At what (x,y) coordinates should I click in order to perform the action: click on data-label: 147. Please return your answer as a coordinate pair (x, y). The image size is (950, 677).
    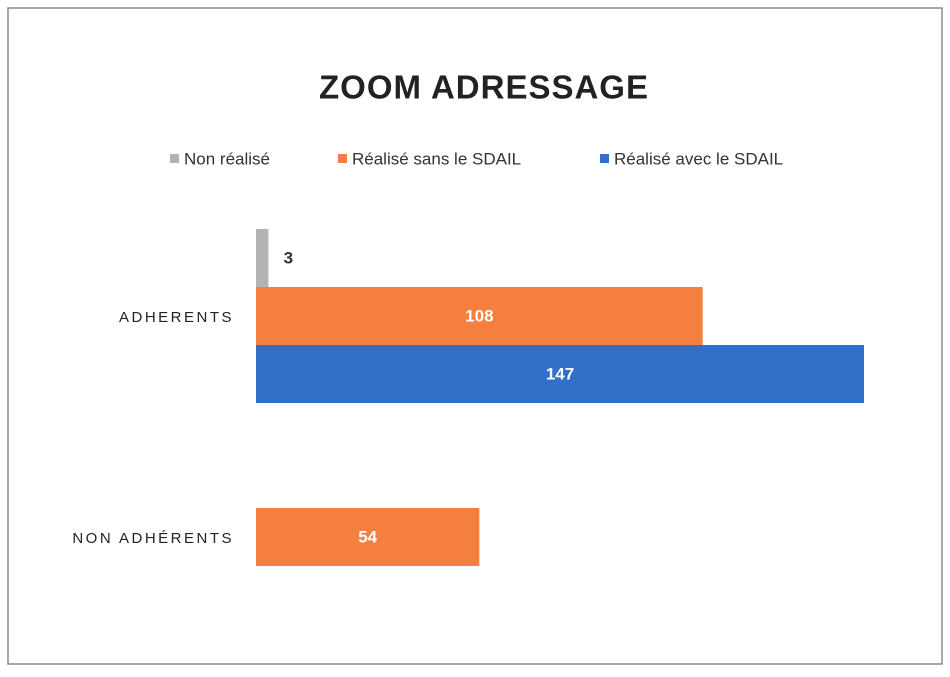
    Looking at the image, I should click on (560, 373).